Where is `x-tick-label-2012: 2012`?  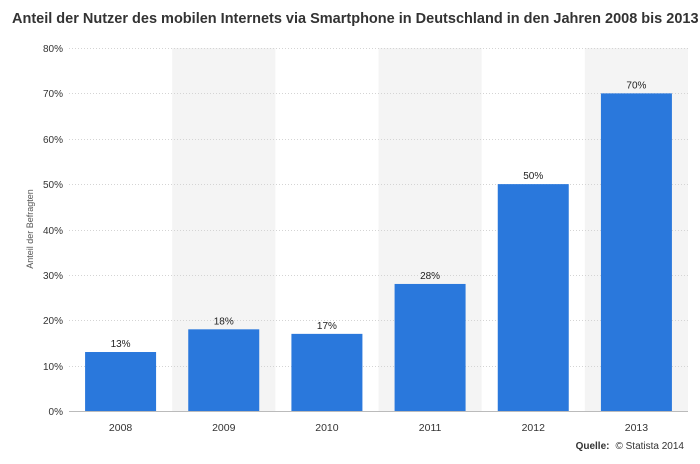
x-tick-label-2012: 2012 is located at coordinates (534, 428).